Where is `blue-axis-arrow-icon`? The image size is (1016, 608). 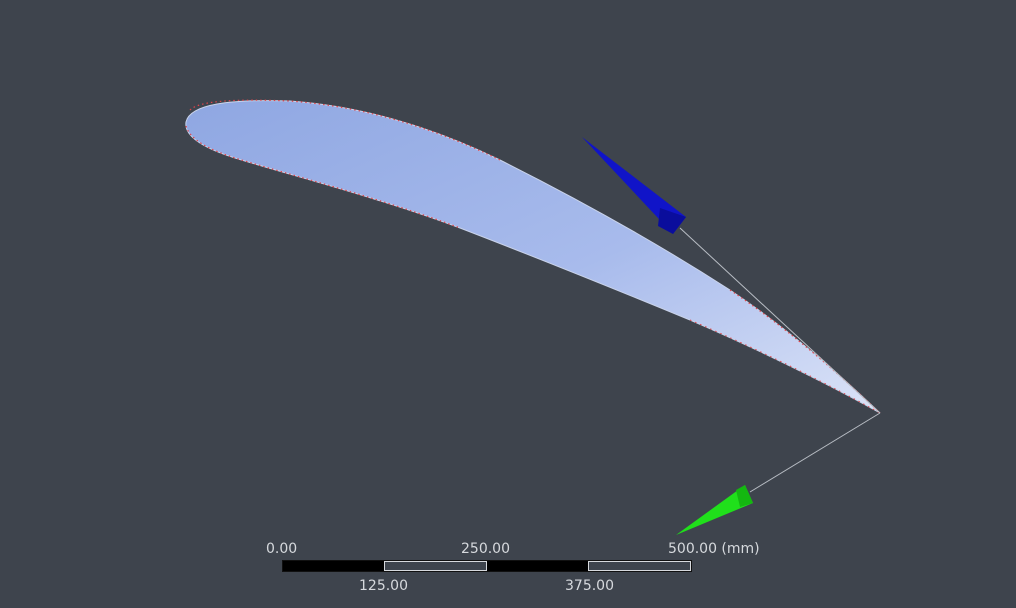 blue-axis-arrow-icon is located at coordinates (634, 185).